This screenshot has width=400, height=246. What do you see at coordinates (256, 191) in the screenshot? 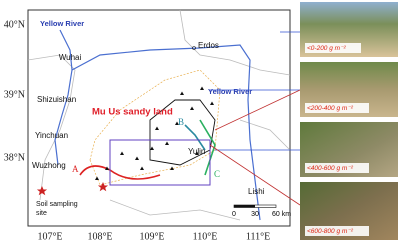
I see `place-label: Lishi` at bounding box center [256, 191].